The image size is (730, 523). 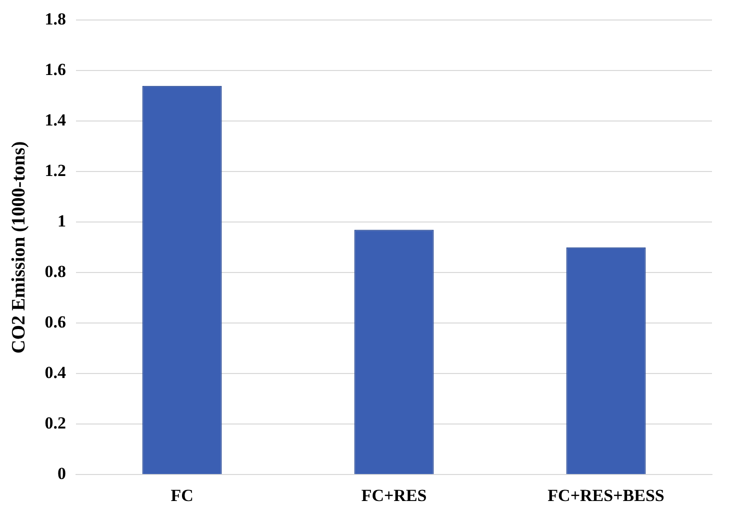 I want to click on y-tick-label: 1.6, so click(x=55, y=70).